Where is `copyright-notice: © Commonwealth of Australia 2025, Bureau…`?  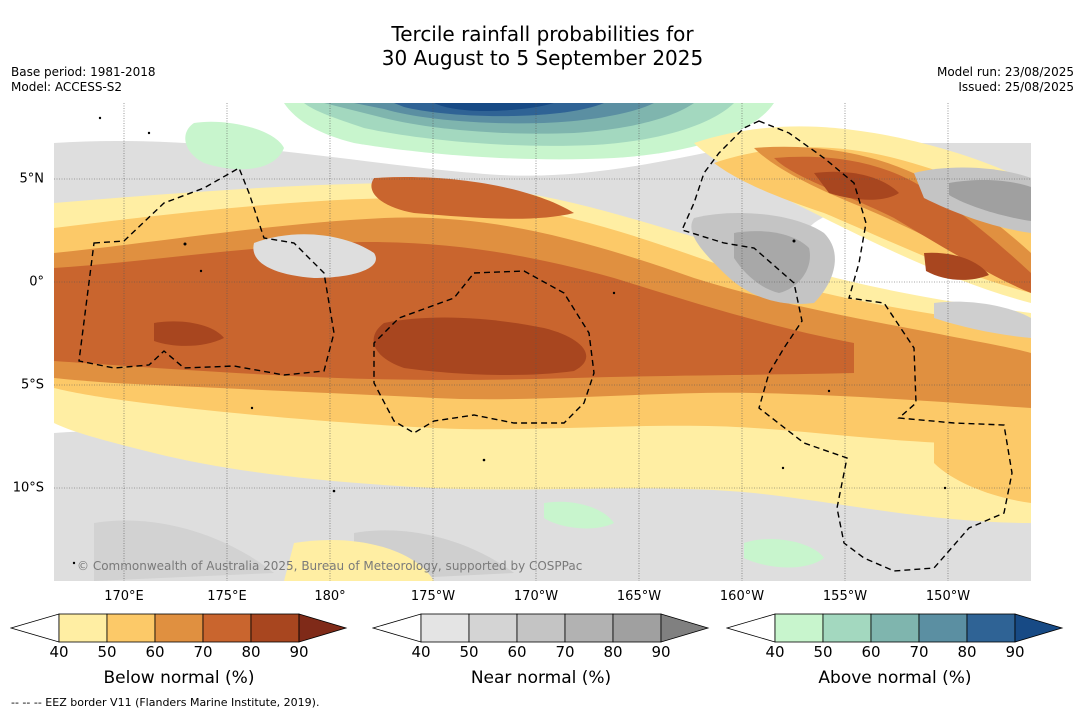
copyright-notice: © Commonwealth of Australia 2025, Bureau… is located at coordinates (330, 566).